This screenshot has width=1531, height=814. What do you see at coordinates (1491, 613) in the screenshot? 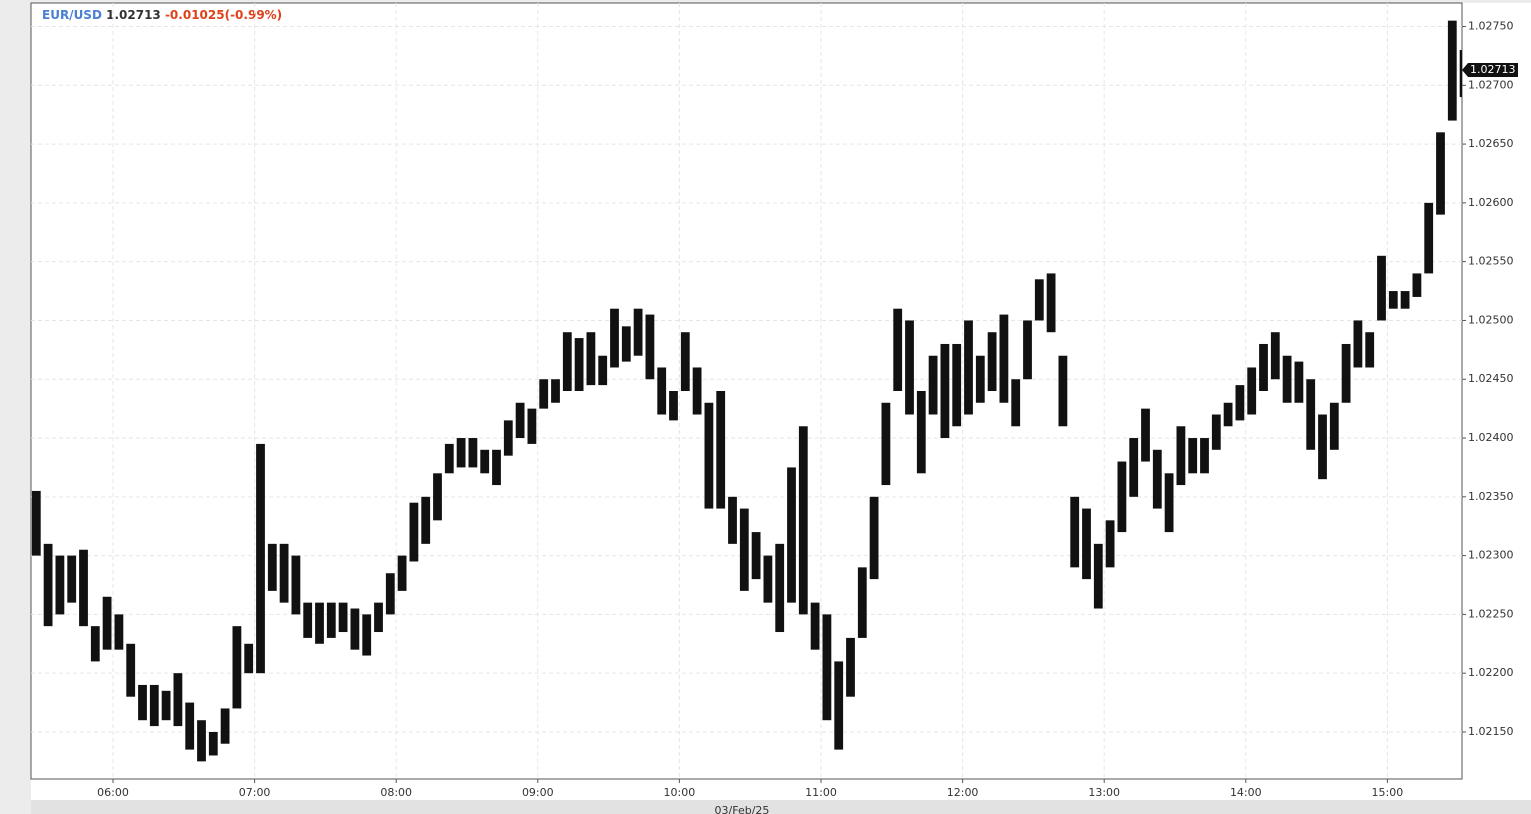
I see `y-tick-label: 1.02250` at bounding box center [1491, 613].